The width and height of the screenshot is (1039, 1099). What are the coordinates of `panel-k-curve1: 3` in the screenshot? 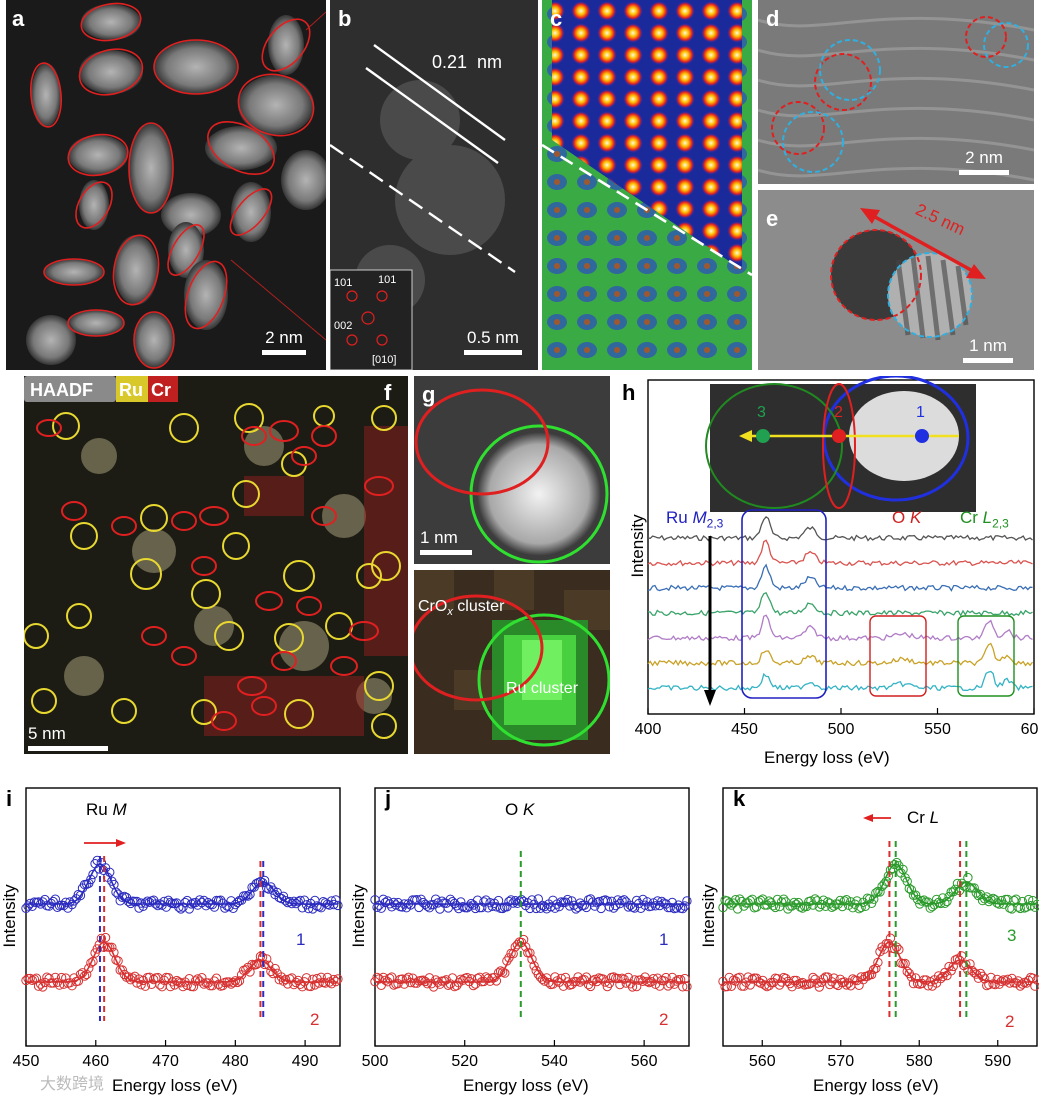 It's located at (1012, 935).